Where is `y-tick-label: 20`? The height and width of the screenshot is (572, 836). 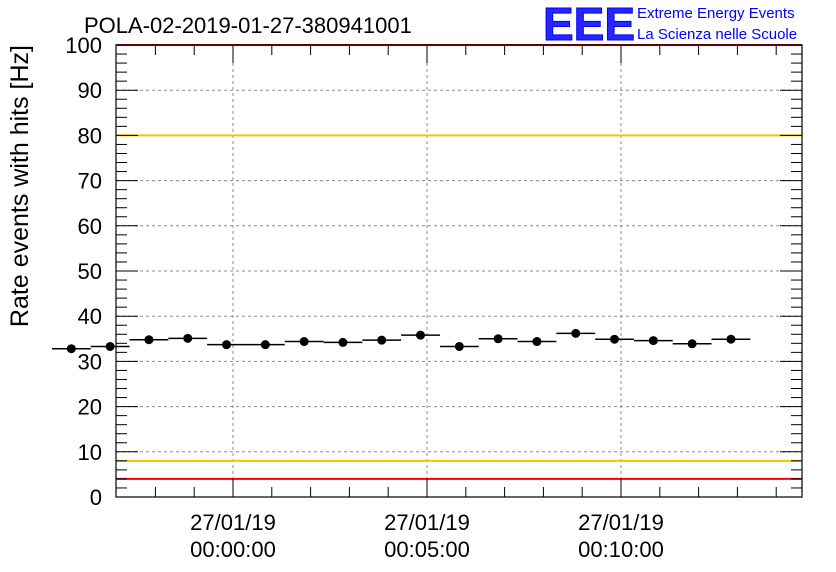
y-tick-label: 20 is located at coordinates (90, 407).